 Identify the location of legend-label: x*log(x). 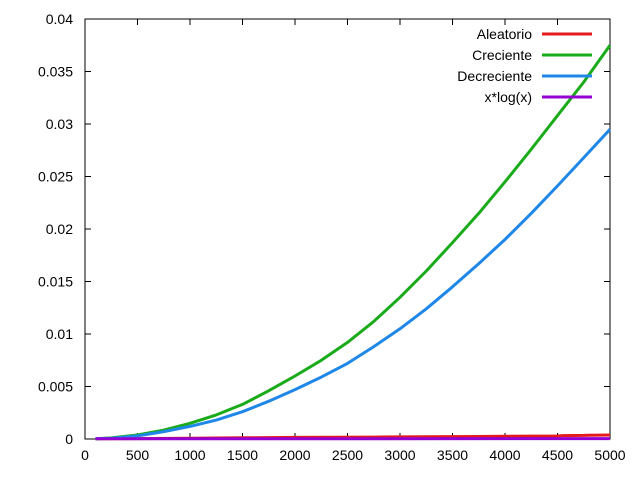
(508, 97).